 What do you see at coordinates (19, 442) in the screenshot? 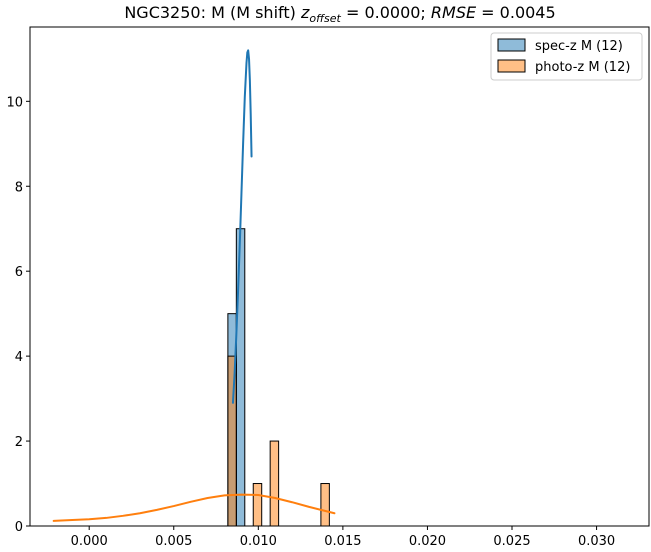
I see `y-tick-label: 2` at bounding box center [19, 442].